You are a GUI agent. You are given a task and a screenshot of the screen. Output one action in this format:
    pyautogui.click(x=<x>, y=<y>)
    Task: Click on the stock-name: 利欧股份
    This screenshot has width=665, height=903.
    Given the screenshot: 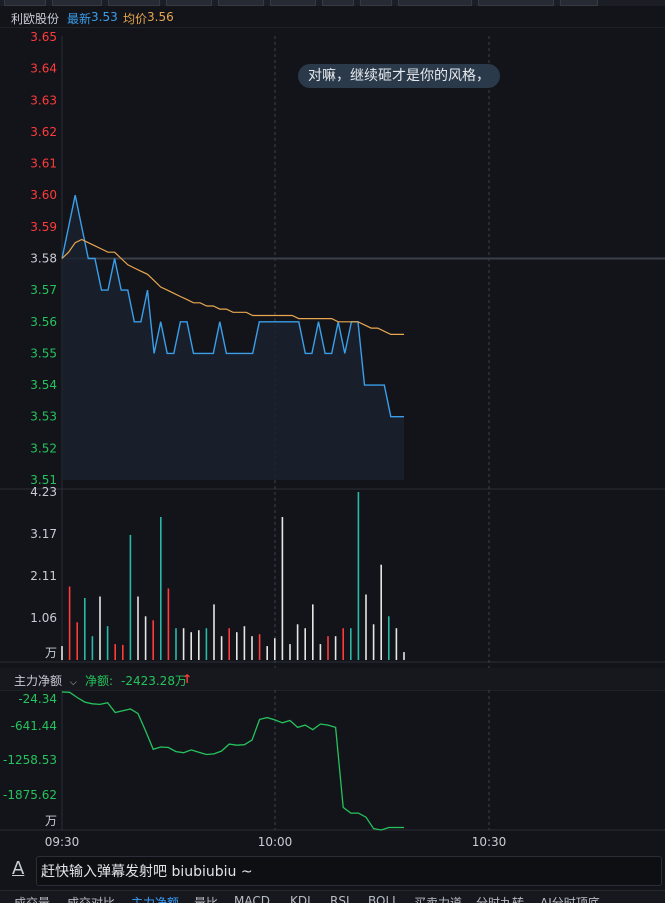 What is the action you would take?
    pyautogui.click(x=35, y=19)
    